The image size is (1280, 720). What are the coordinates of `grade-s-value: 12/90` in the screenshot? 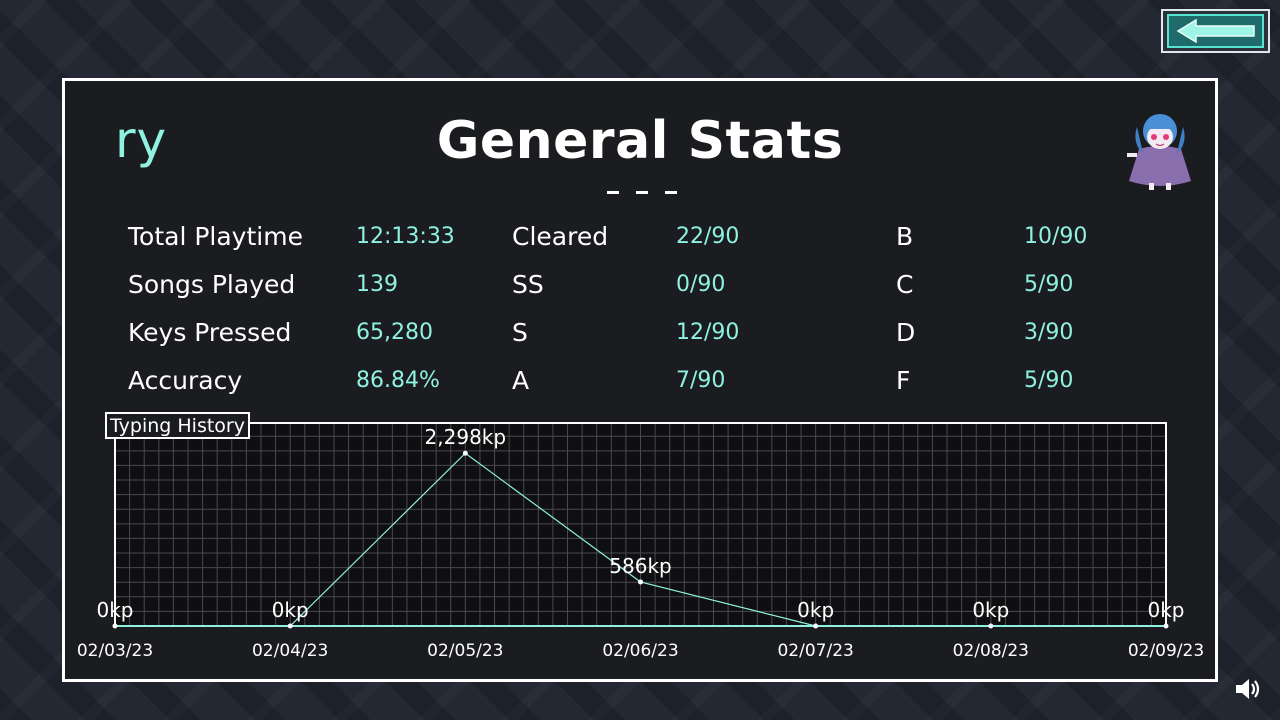 It's located at (708, 332).